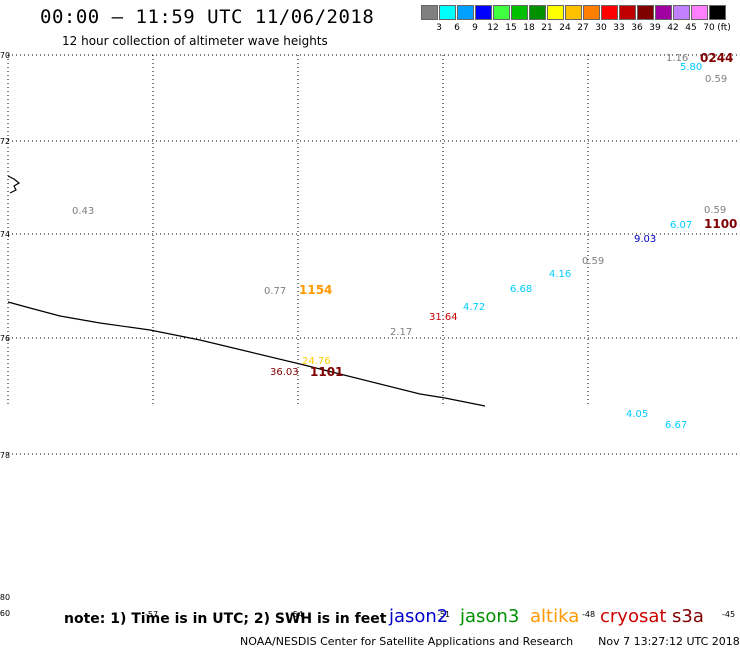 Image resolution: width=740 pixels, height=650 pixels. What do you see at coordinates (316, 361) in the screenshot?
I see `observation-swh-value: 24.76` at bounding box center [316, 361].